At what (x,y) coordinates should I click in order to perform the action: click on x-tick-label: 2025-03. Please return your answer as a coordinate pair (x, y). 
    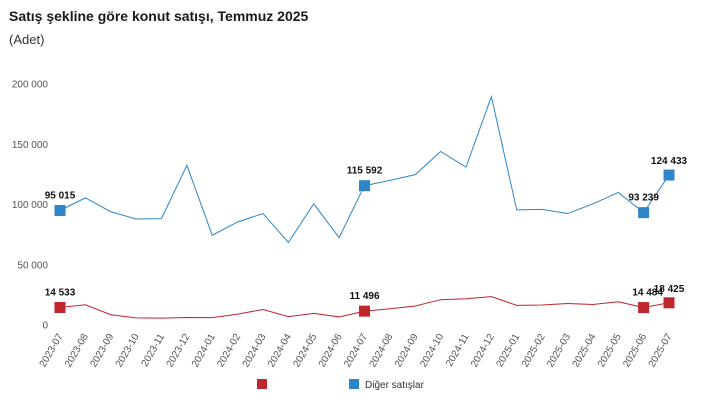
    Looking at the image, I should click on (559, 351).